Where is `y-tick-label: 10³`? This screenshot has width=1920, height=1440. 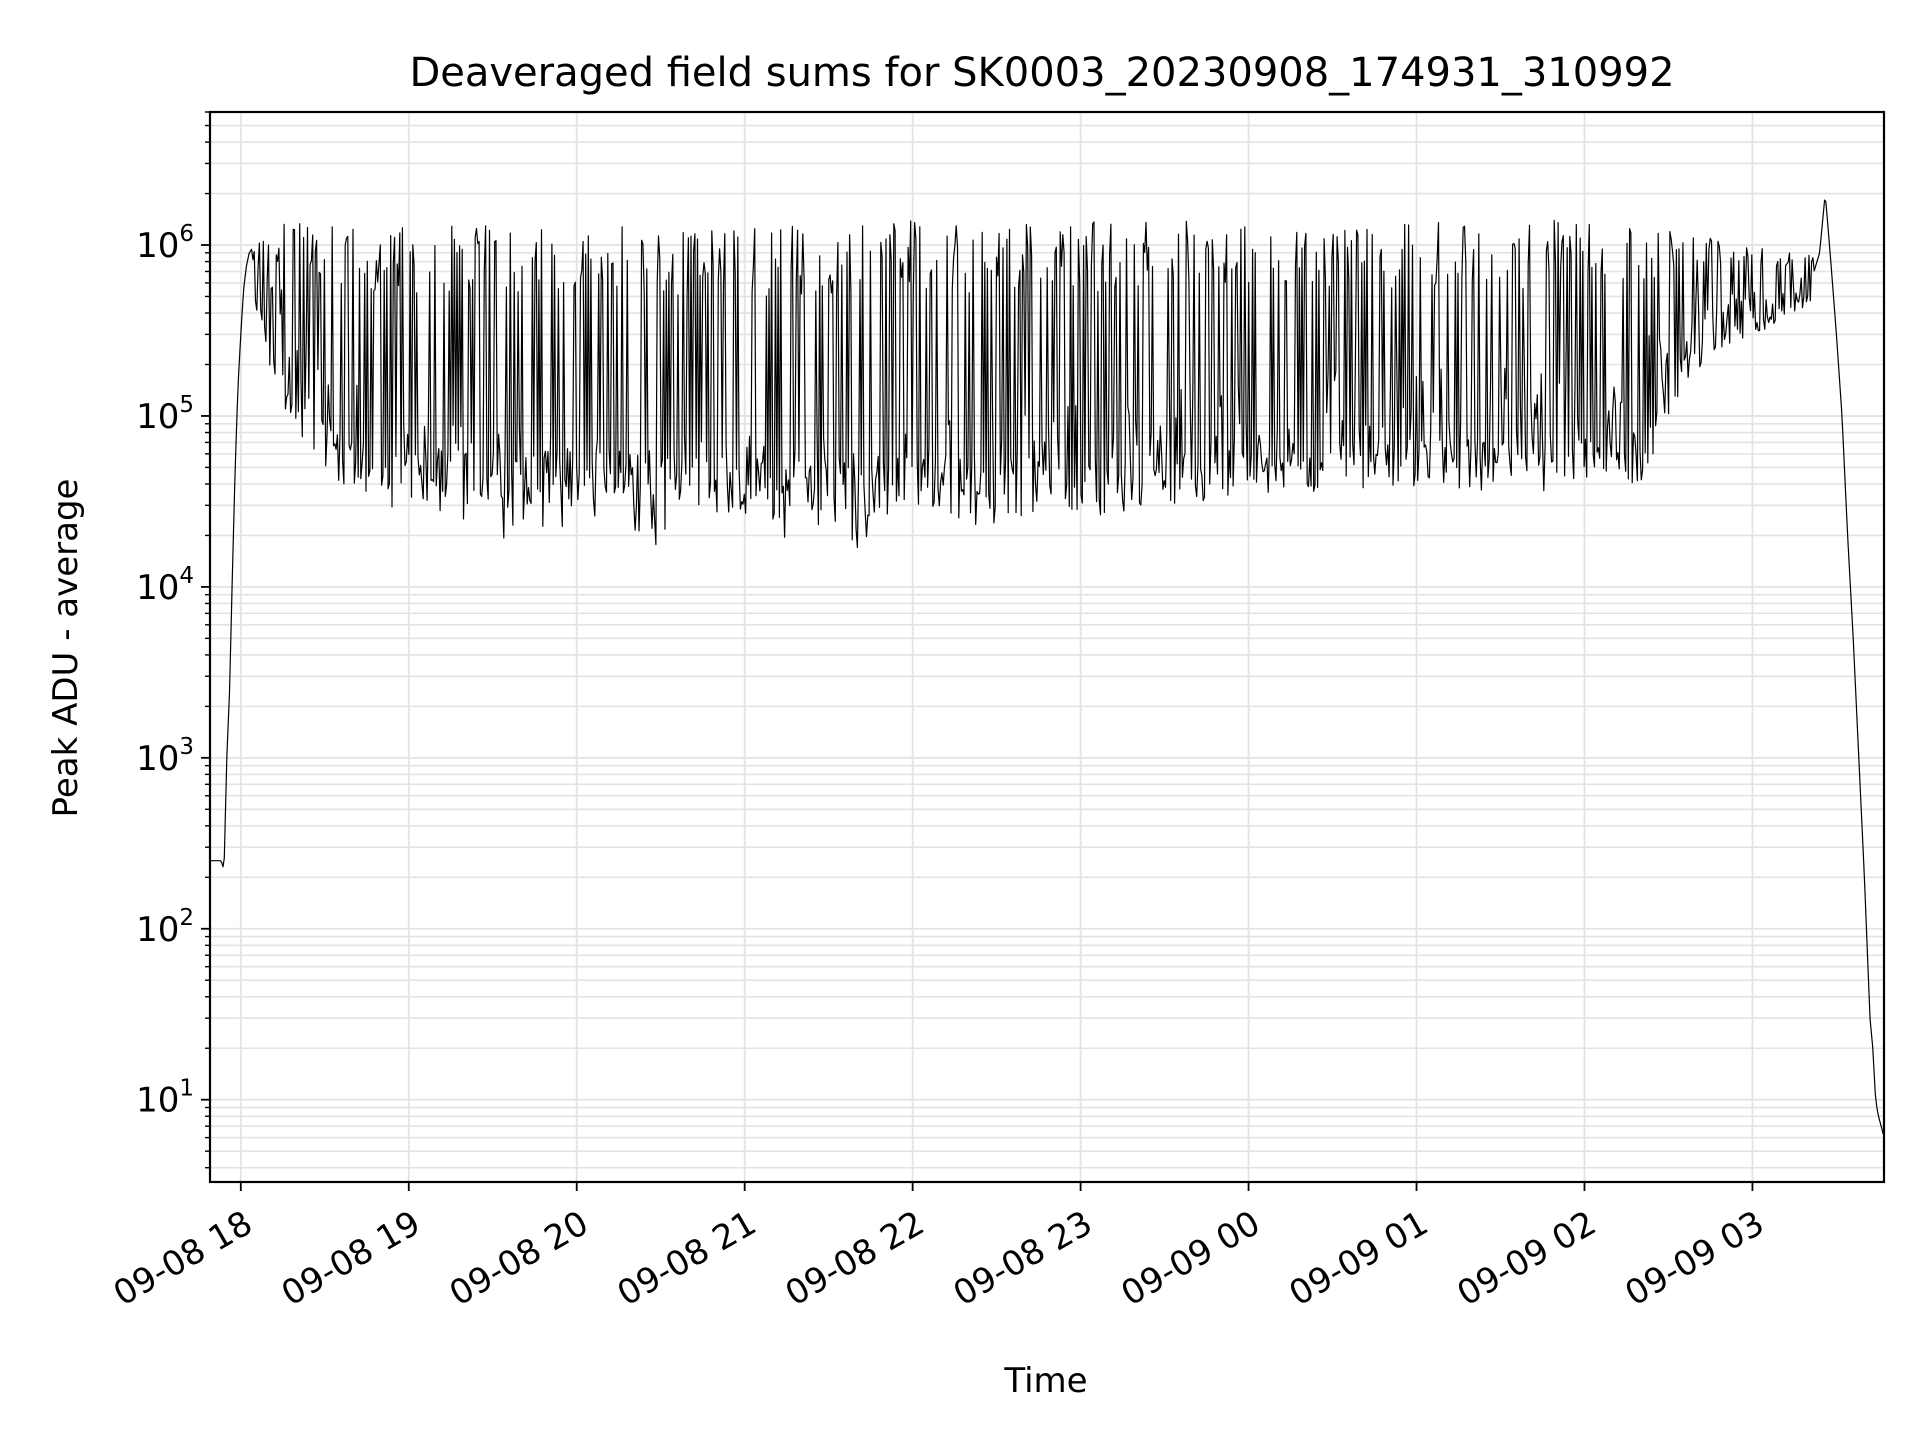
y-tick-label: 10³ is located at coordinates (165, 756).